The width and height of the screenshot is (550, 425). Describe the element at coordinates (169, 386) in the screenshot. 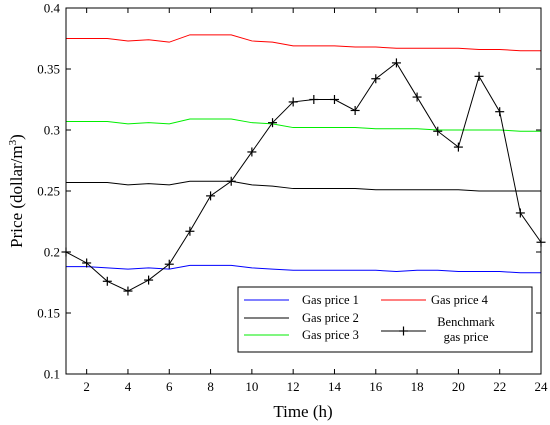

I see `x-tick-label: 6` at that location.